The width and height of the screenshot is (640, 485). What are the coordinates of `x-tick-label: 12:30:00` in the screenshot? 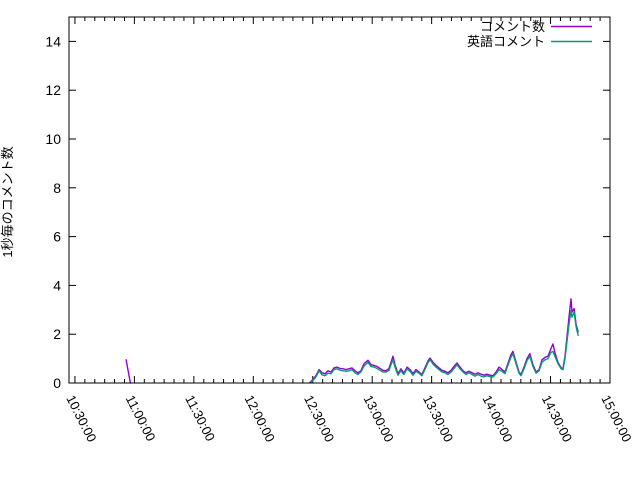 It's located at (319, 419).